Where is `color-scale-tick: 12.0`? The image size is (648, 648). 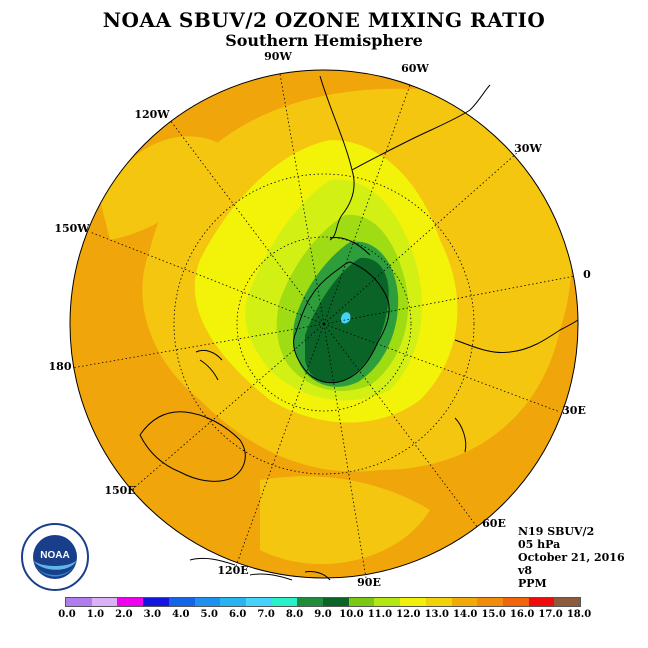 color-scale-tick: 12.0 is located at coordinates (408, 614).